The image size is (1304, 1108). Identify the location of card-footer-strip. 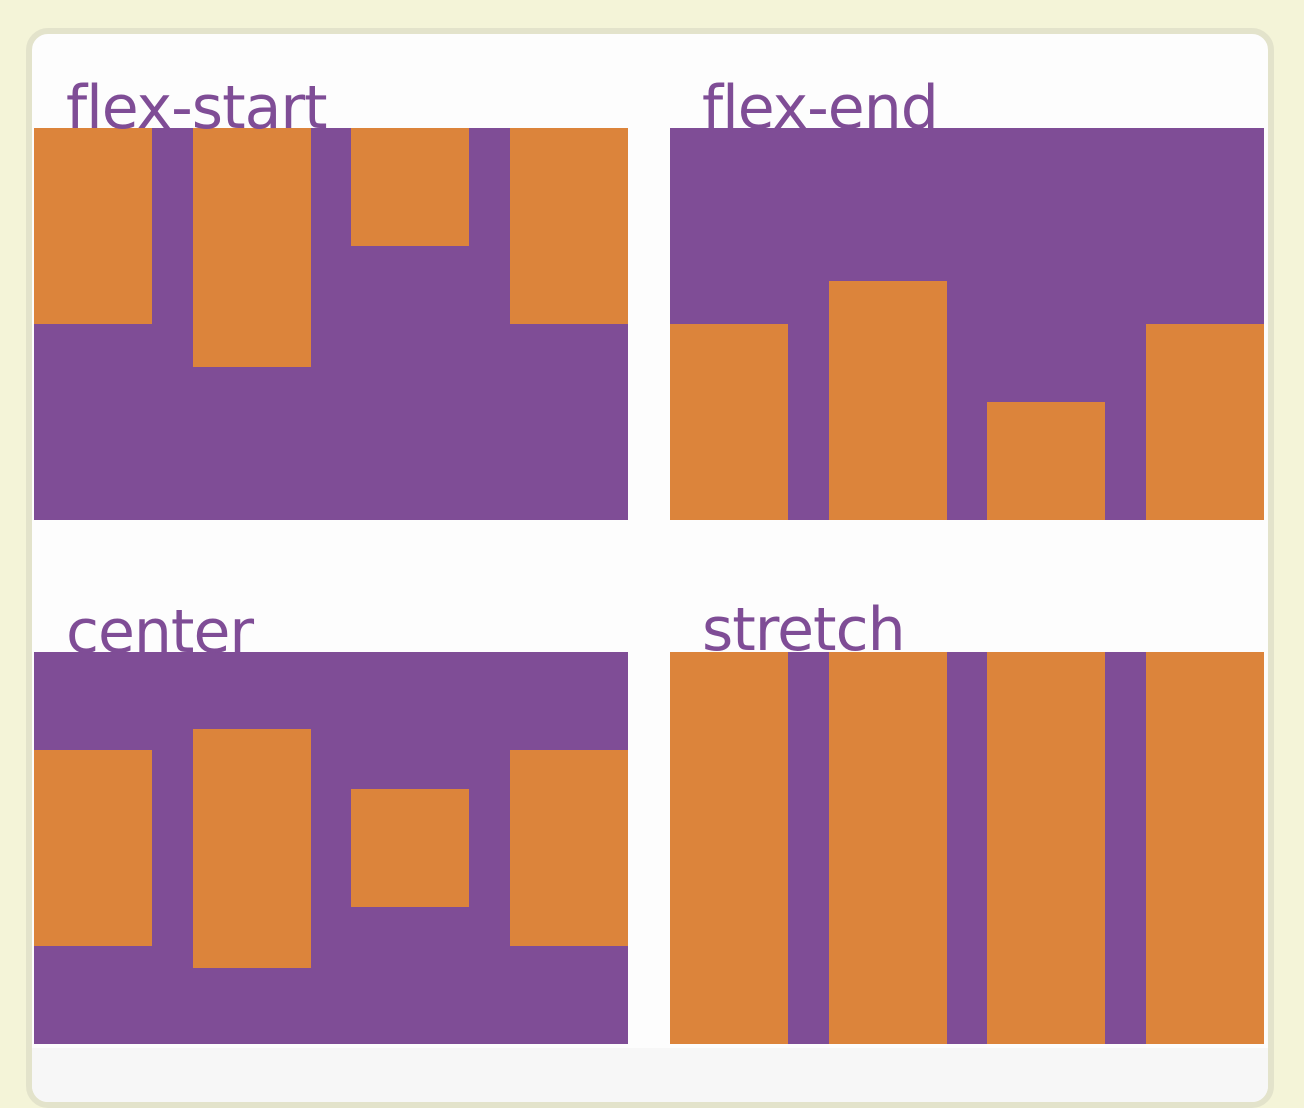
(650, 1075).